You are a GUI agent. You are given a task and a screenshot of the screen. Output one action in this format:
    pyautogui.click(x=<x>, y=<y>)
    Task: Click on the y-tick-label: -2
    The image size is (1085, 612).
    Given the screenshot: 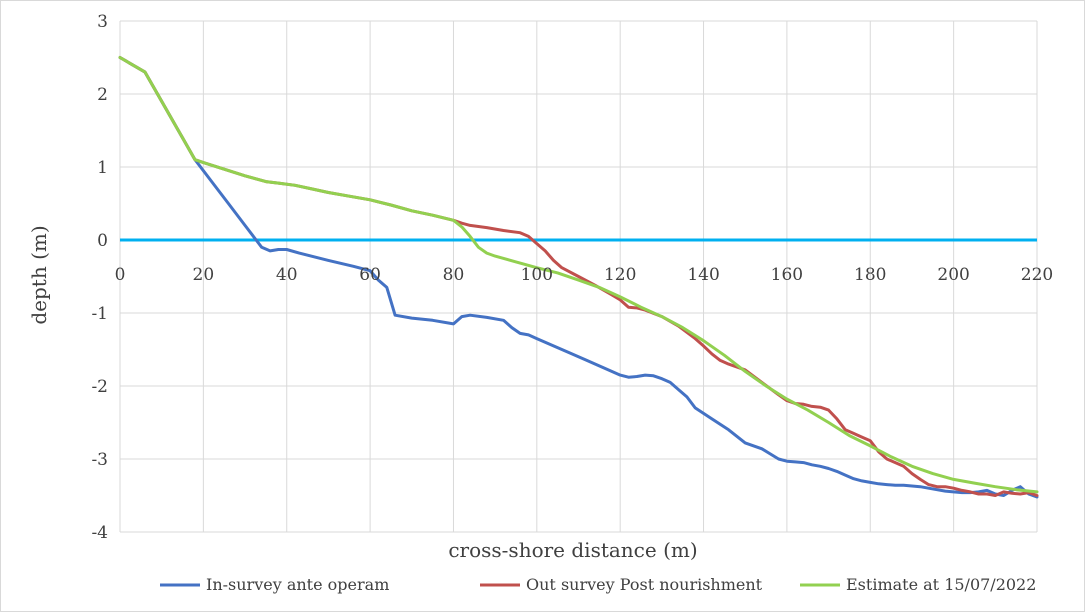 What is the action you would take?
    pyautogui.click(x=99, y=387)
    